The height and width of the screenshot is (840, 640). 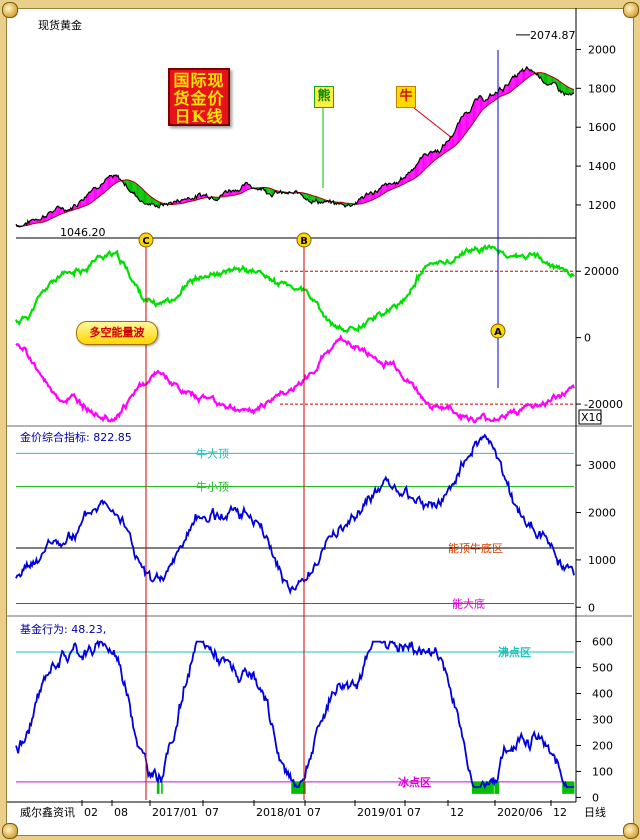 What do you see at coordinates (560, 812) in the screenshot?
I see `x-tick-label-10: 12` at bounding box center [560, 812].